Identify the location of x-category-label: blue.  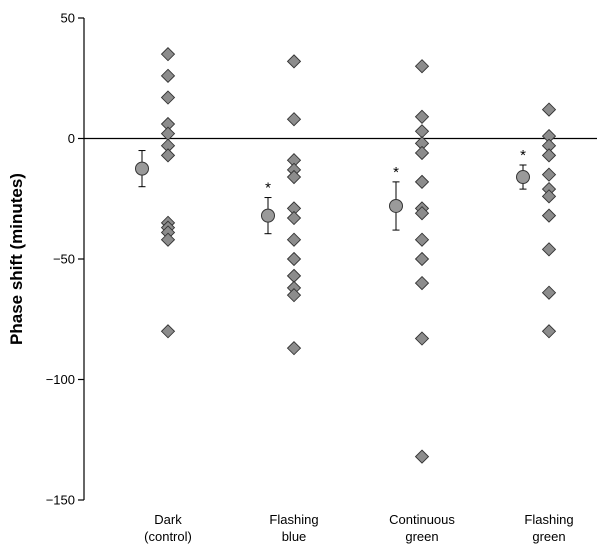
(294, 536).